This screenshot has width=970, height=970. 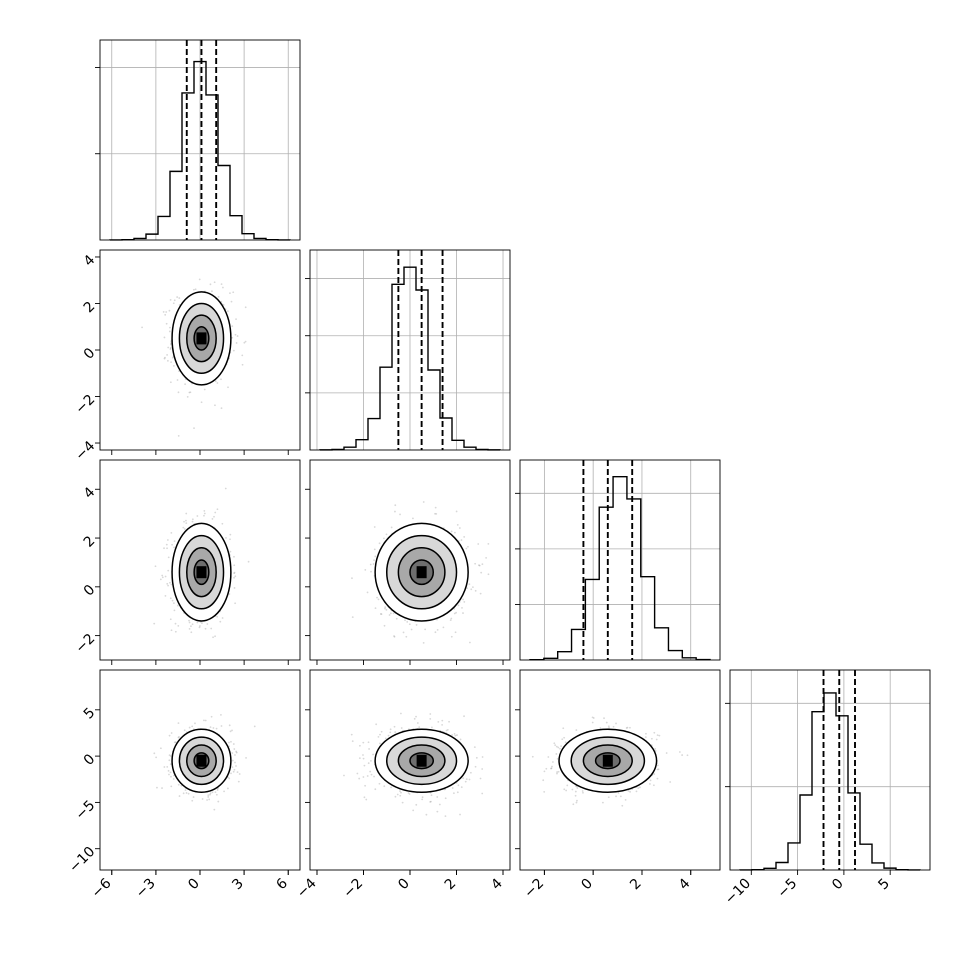 What do you see at coordinates (85, 451) in the screenshot?
I see `y-tick-label: −4` at bounding box center [85, 451].